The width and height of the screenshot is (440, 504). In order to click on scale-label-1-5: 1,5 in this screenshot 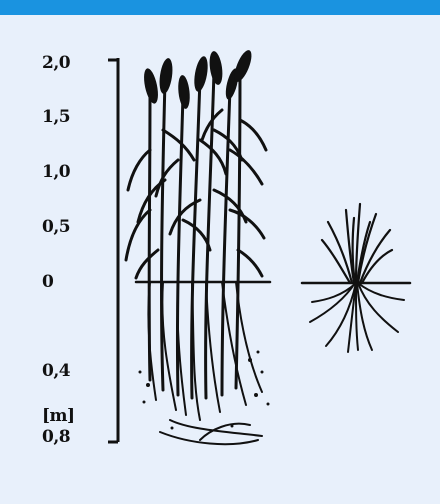, I will do `click(56, 117)`.